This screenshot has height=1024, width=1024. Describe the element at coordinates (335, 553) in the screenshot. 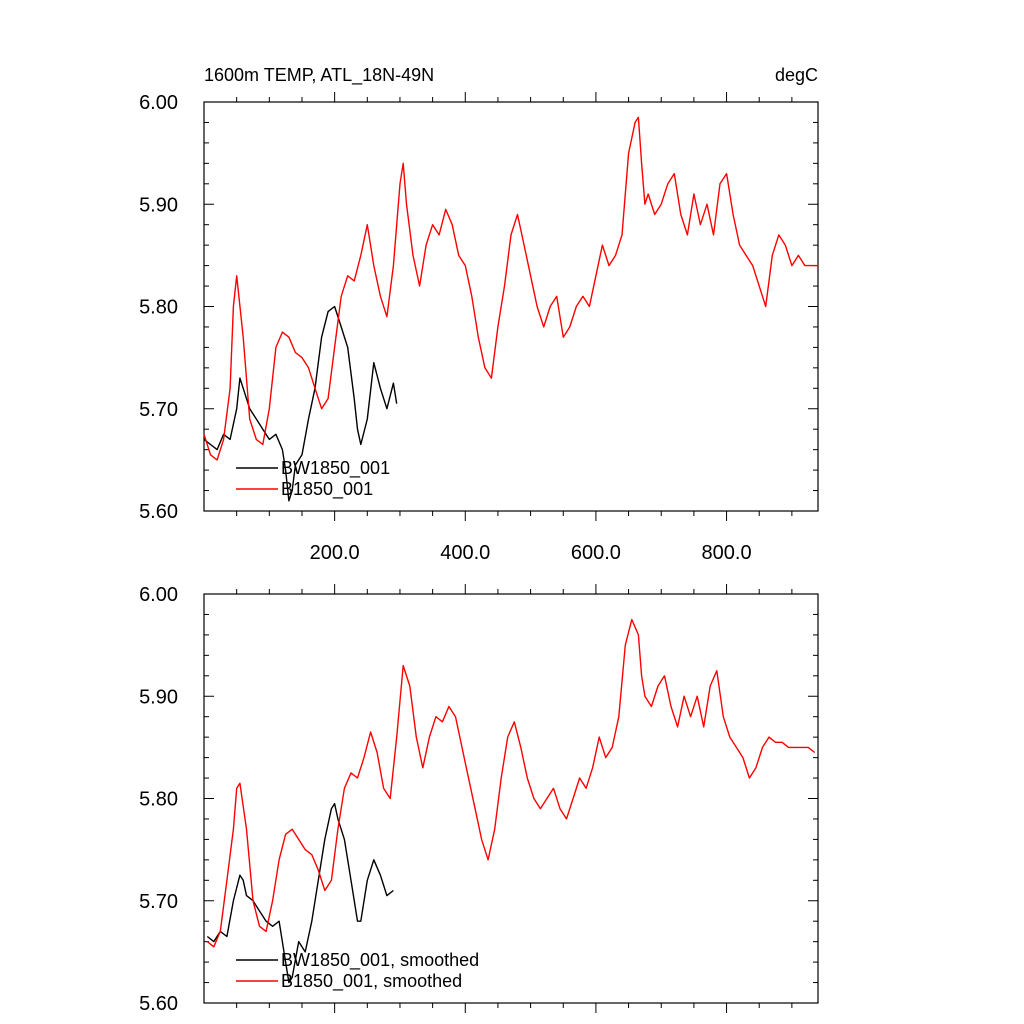

I see `x-tick-label: 200.0` at that location.